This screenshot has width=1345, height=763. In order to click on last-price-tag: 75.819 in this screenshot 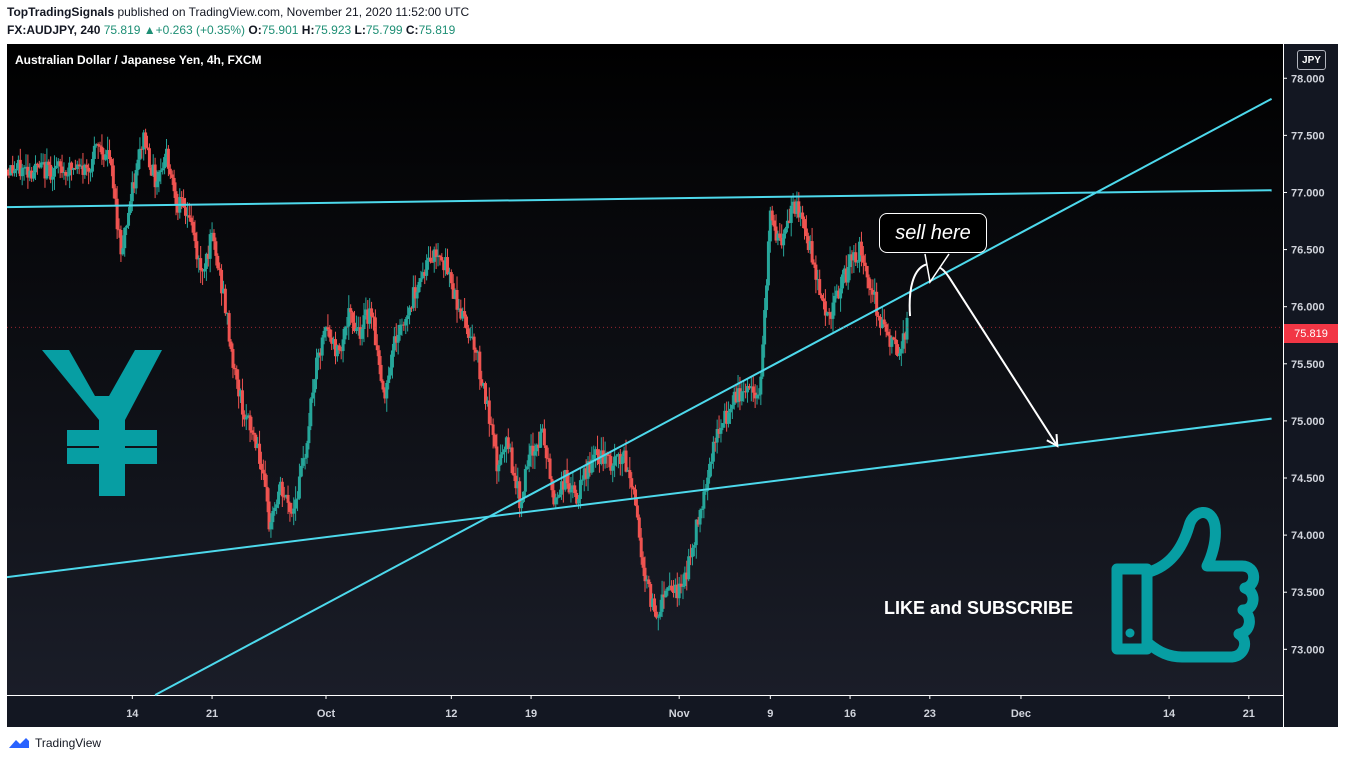, I will do `click(1311, 333)`.